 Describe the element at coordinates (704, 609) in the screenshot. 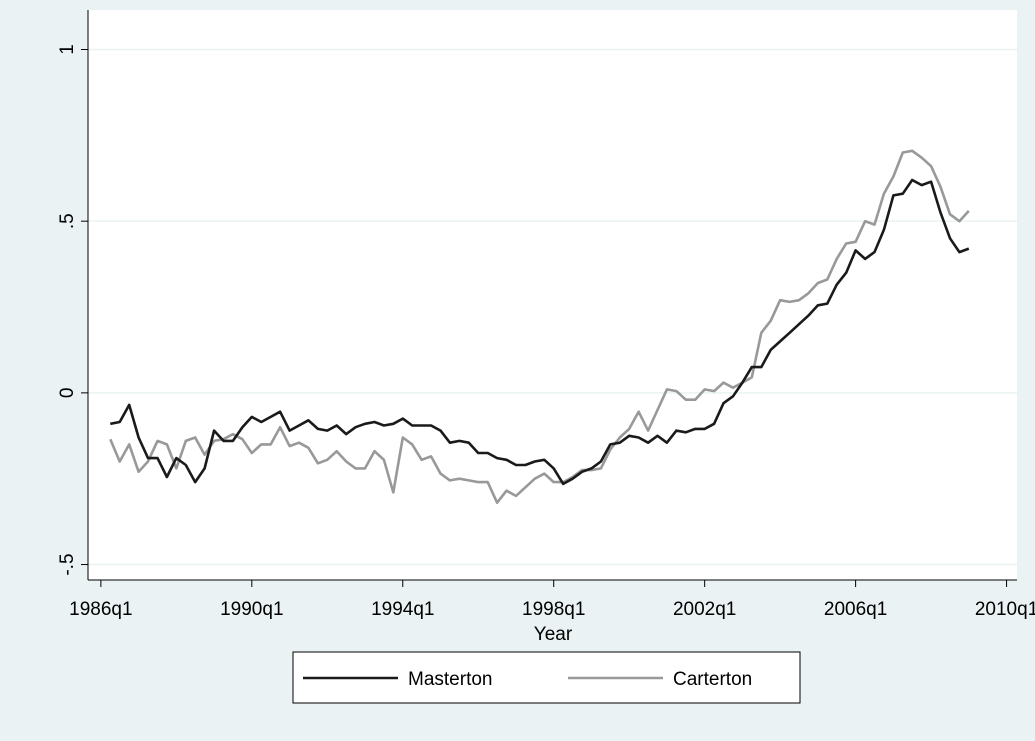

I see `x-tick-label: 2002q1` at that location.